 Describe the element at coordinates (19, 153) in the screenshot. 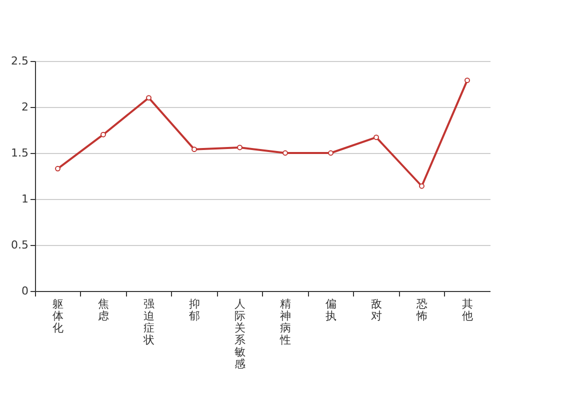

I see `y-tick-label: 1.5` at that location.